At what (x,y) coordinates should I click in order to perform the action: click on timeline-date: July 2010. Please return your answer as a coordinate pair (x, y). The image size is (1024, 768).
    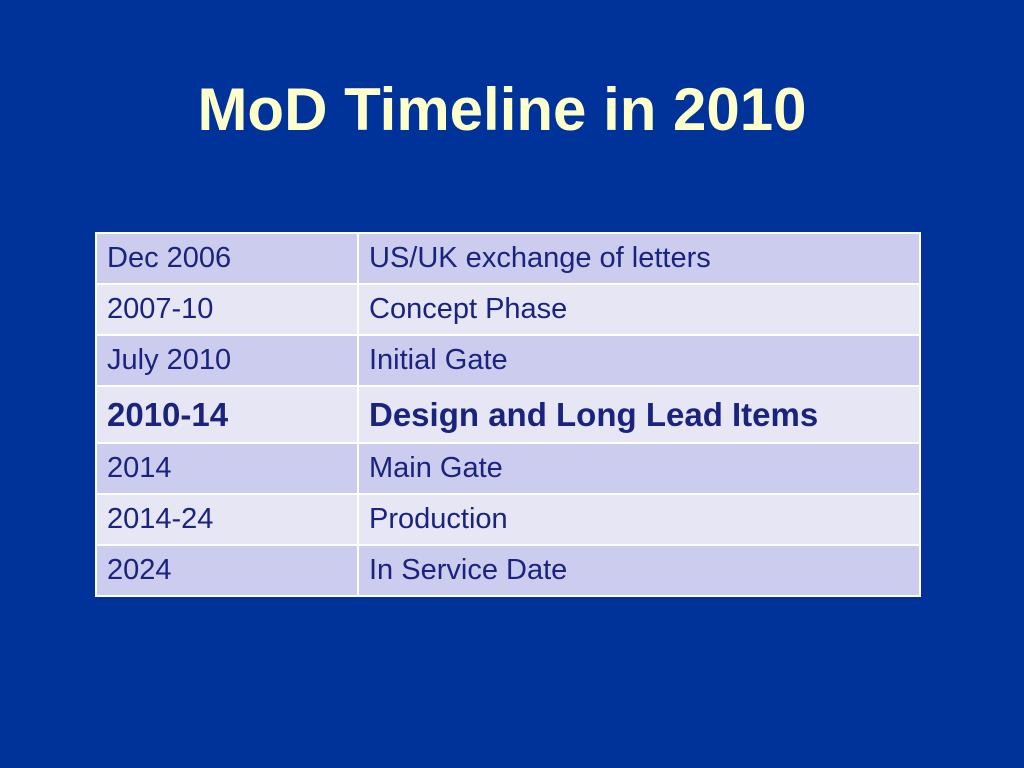
    Looking at the image, I should click on (227, 360).